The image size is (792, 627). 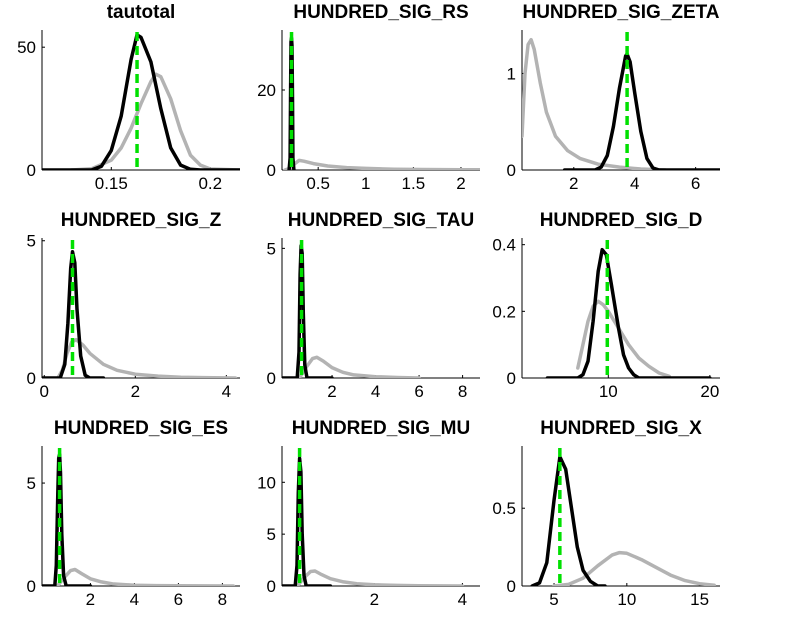 I want to click on subplot-1: tautotal 0.15 0.2 0 50, so click(x=128, y=97).